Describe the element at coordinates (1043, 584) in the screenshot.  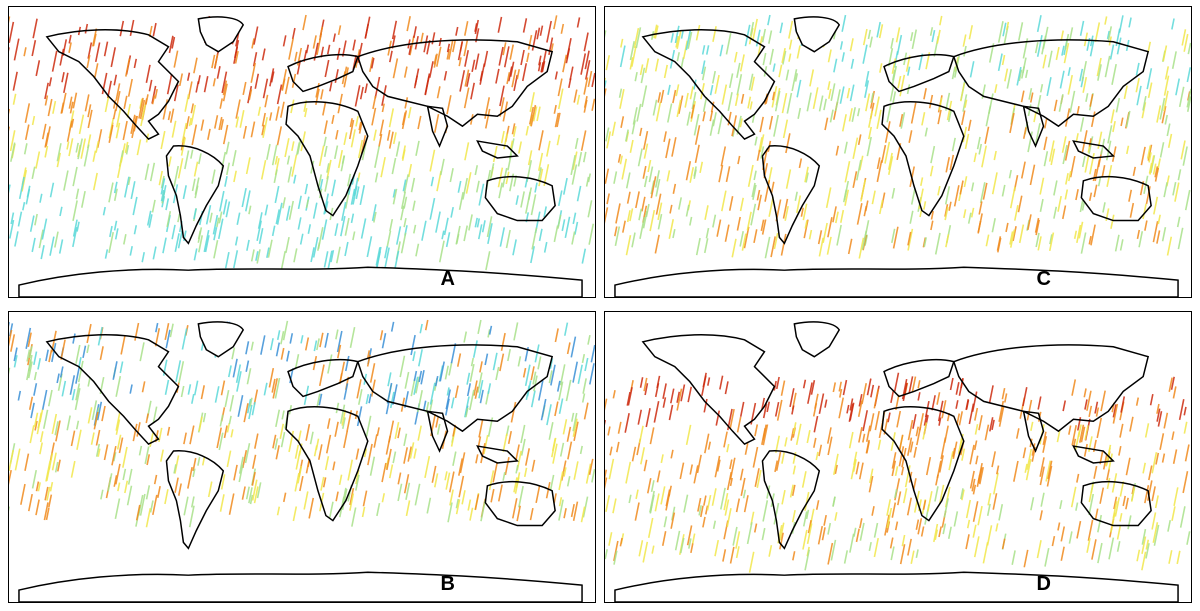
I see `panel-label-d: D` at that location.